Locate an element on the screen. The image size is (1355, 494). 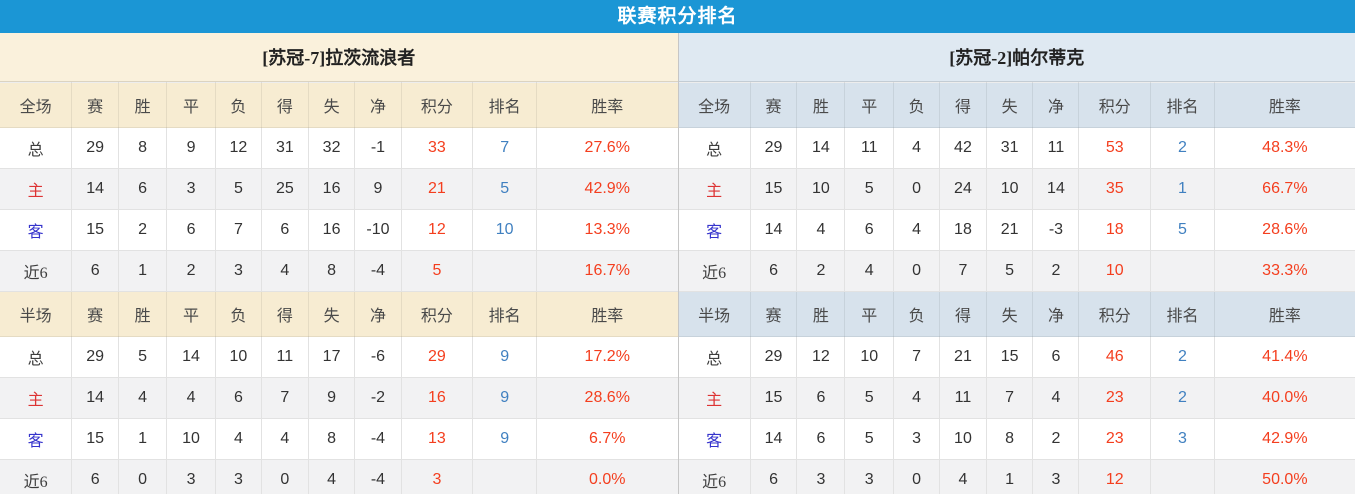
win-rate-cell: 33.3% is located at coordinates (1284, 271).